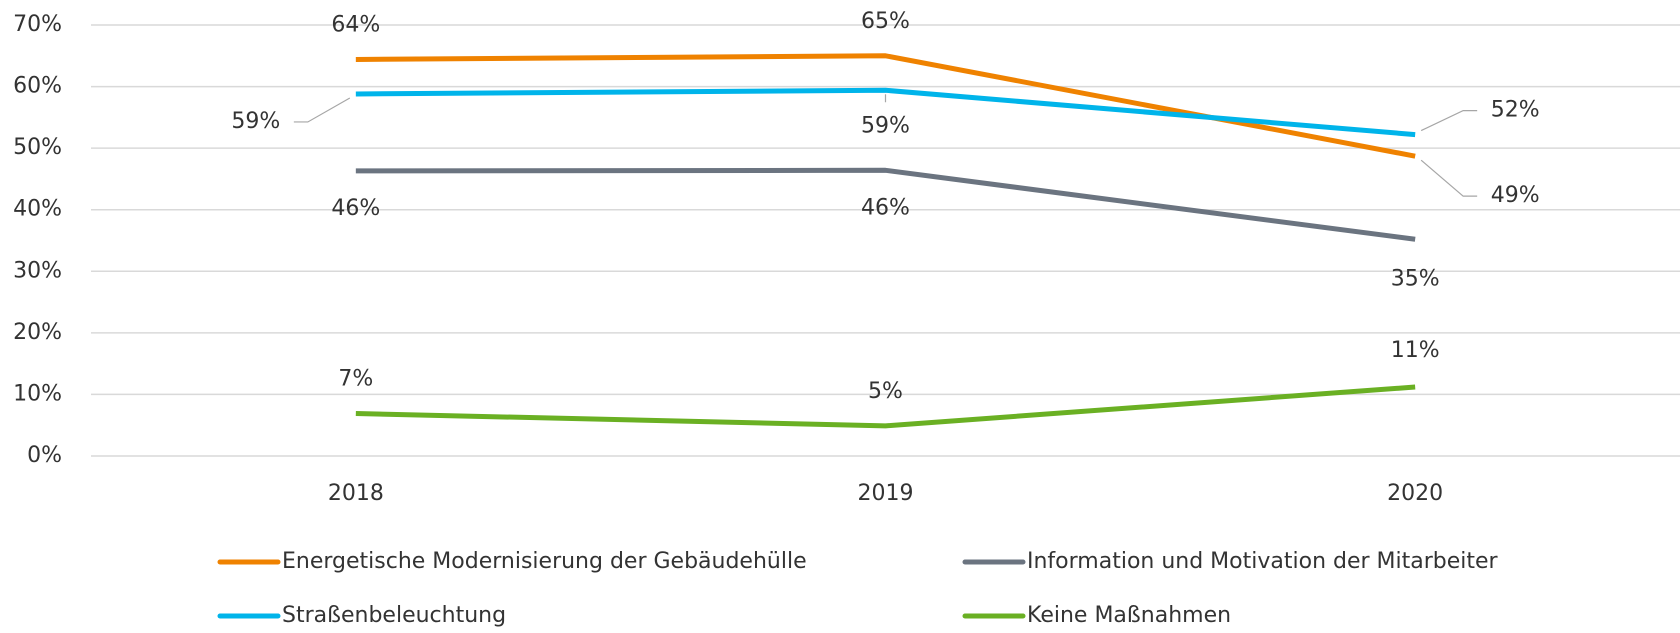 The width and height of the screenshot is (1680, 633). What do you see at coordinates (1129, 615) in the screenshot?
I see `legend-label: Keine Maßnahmen` at bounding box center [1129, 615].